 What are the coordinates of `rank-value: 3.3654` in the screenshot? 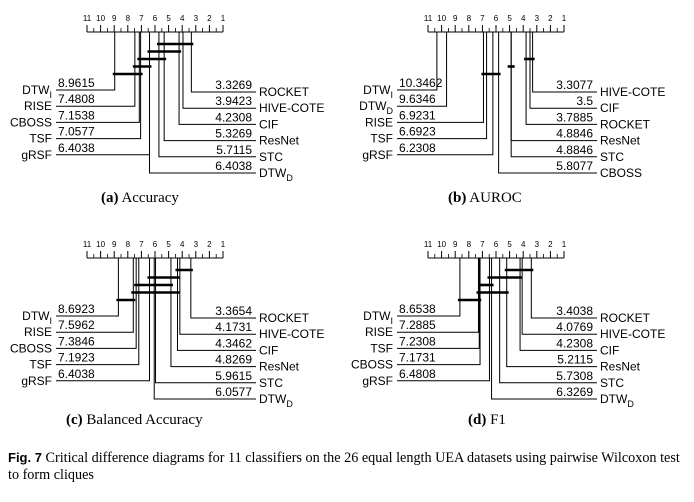 It's located at (233, 311).